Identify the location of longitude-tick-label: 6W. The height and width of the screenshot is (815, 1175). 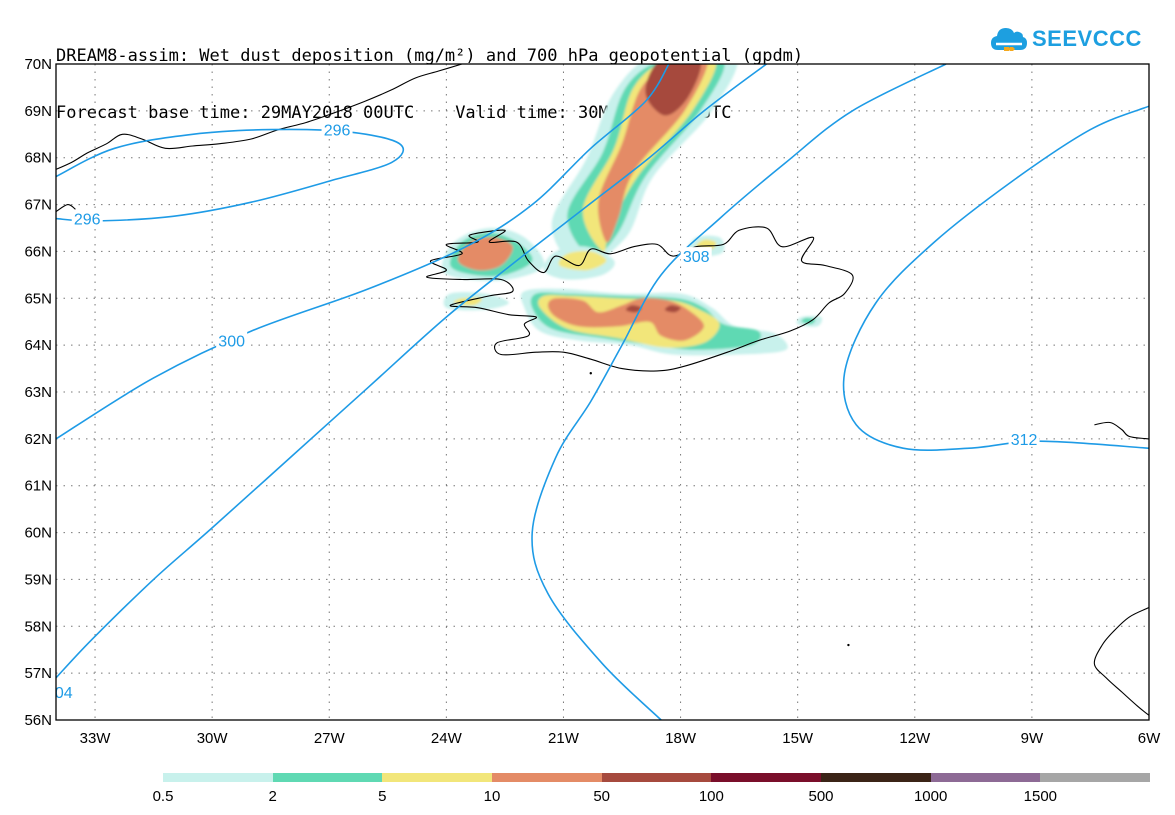
(1149, 738).